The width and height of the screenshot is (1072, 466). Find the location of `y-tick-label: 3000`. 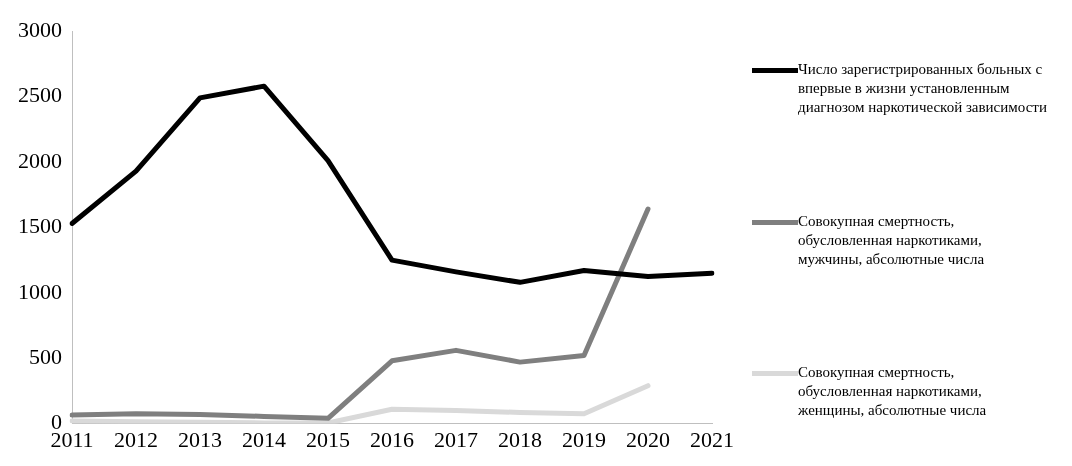

y-tick-label: 3000 is located at coordinates (40, 29).